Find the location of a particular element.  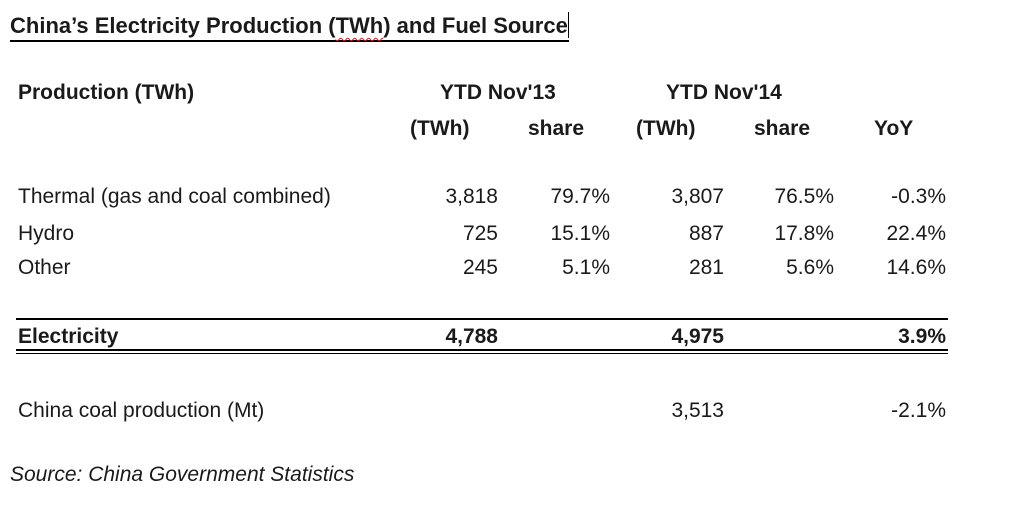

column-header-period-2014: YTD Nov'14 is located at coordinates (724, 92).